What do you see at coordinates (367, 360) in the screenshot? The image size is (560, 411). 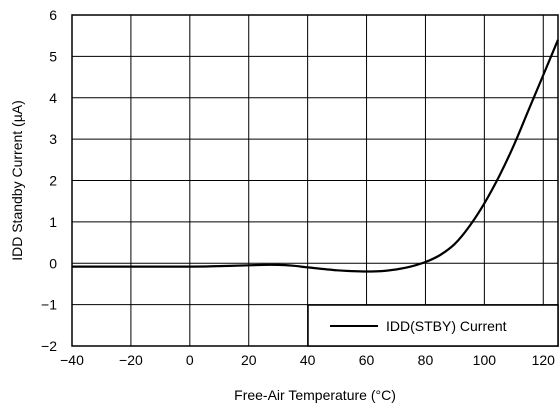 I see `x-tick-label: 60` at bounding box center [367, 360].